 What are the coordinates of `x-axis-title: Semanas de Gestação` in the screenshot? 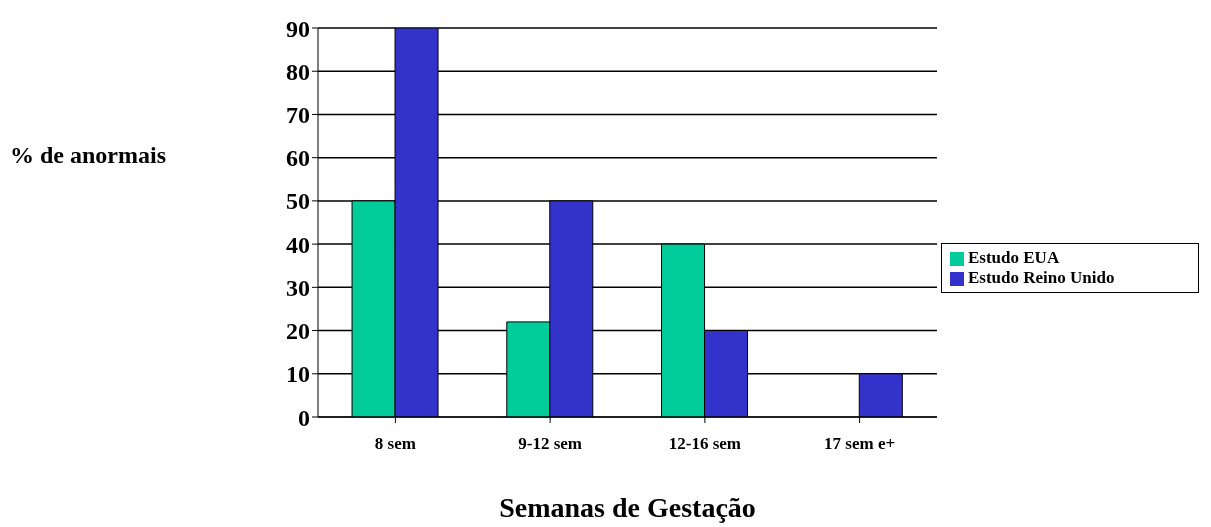 It's located at (627, 507).